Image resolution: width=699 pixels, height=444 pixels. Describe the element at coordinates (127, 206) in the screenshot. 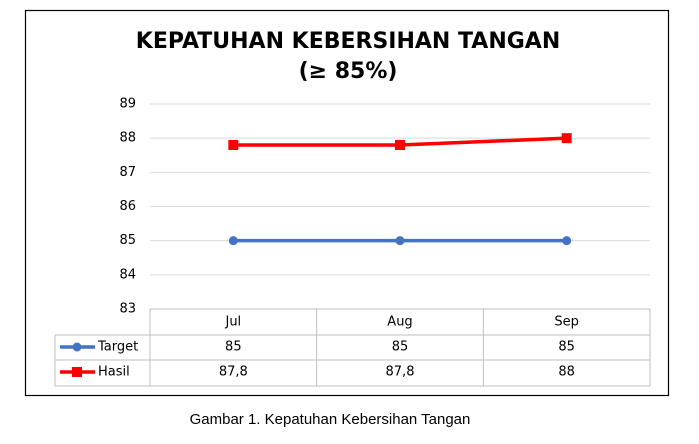

I see `y-tick-label: 86` at that location.